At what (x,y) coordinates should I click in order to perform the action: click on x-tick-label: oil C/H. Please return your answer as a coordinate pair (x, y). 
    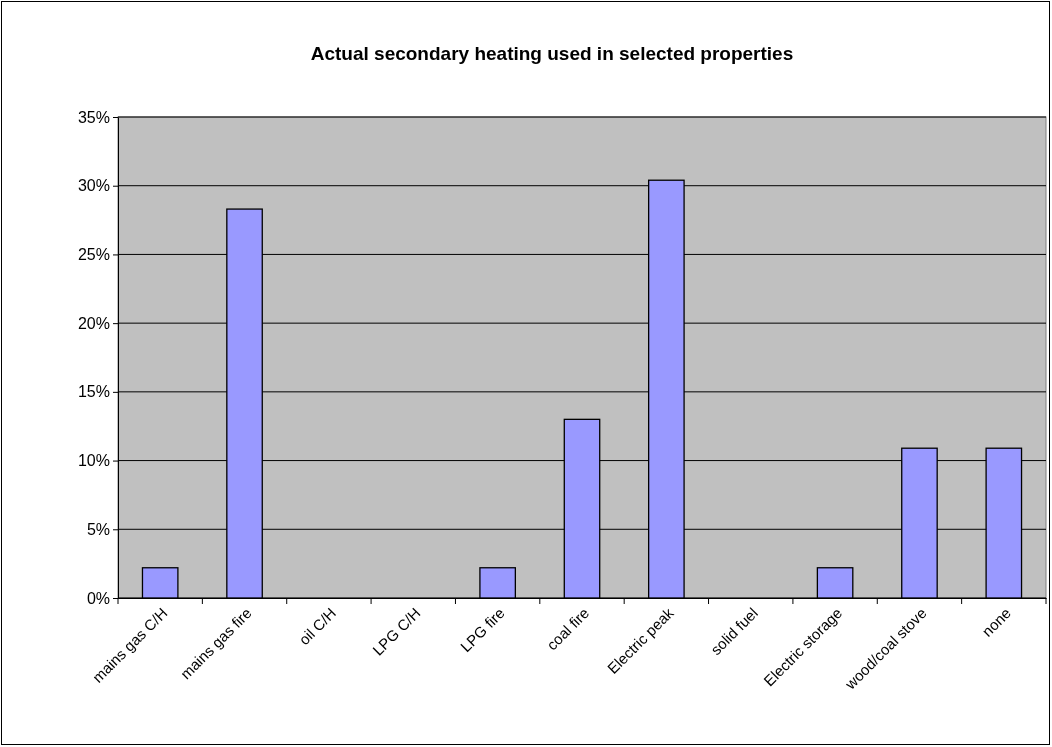
    Looking at the image, I should click on (317, 626).